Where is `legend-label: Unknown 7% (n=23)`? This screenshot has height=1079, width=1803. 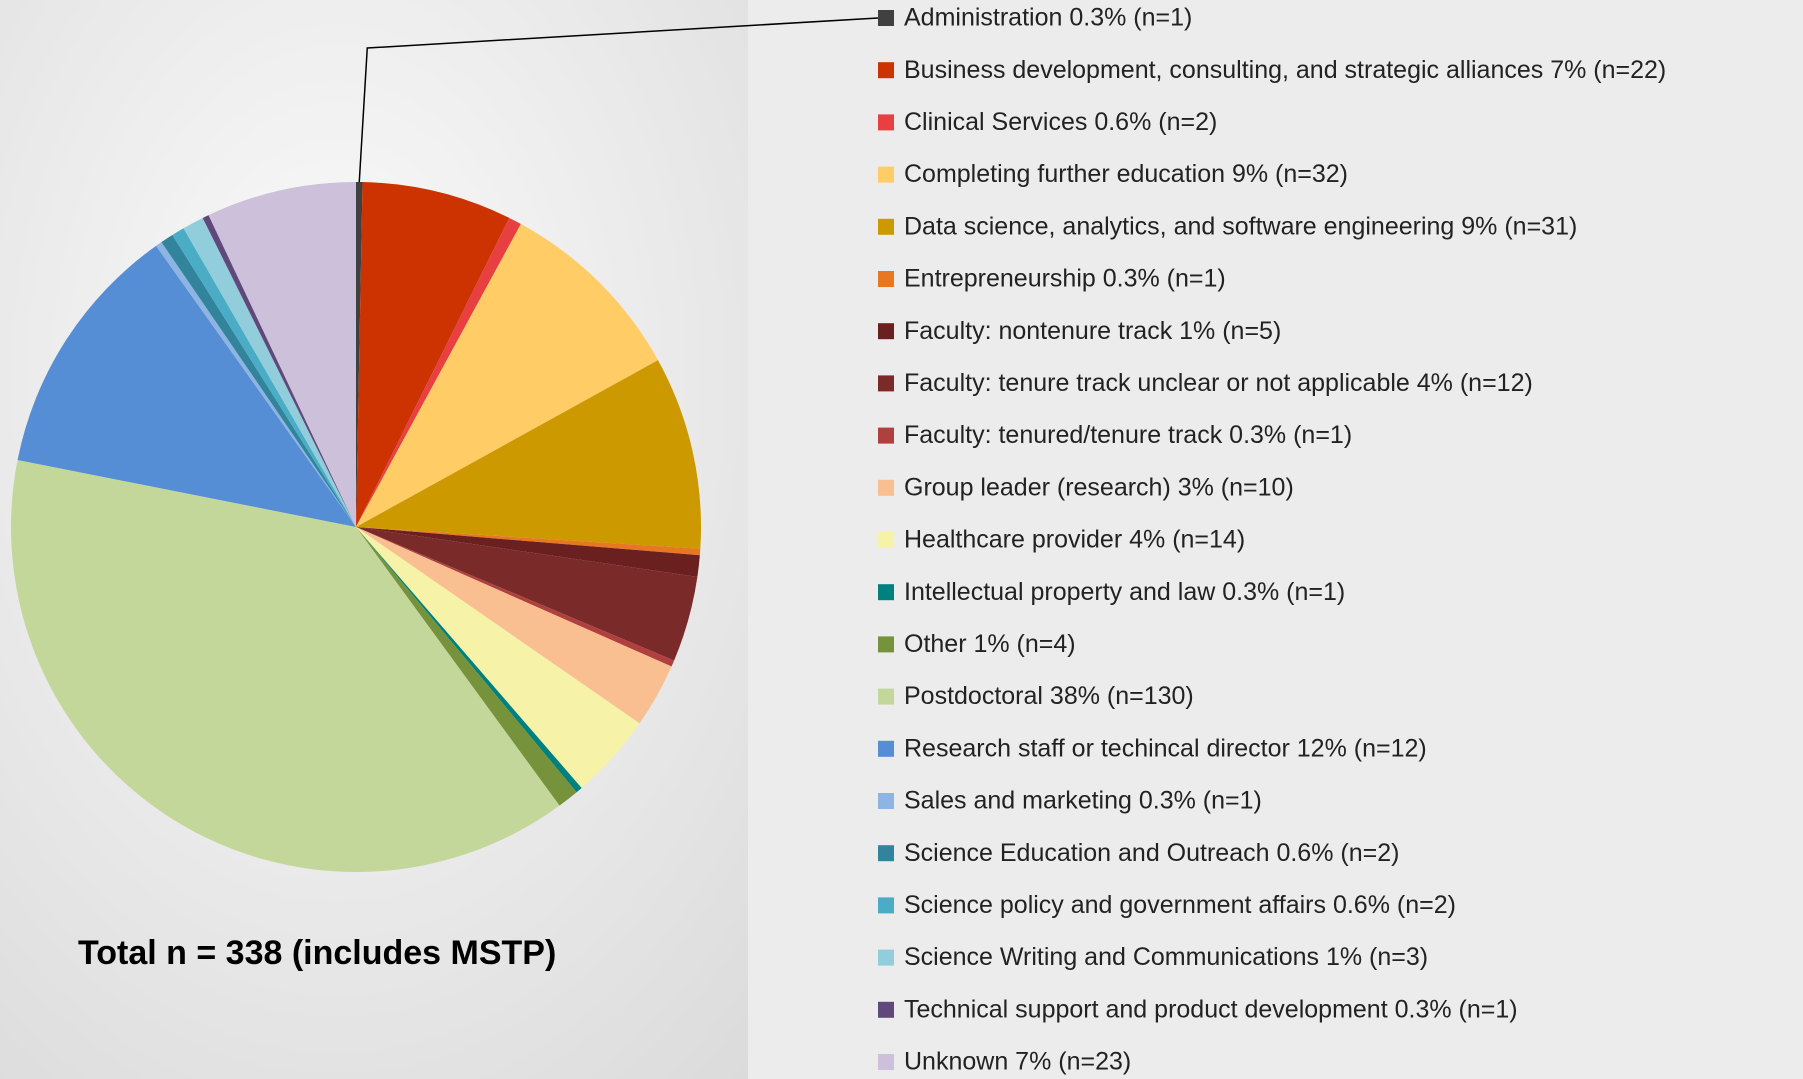
legend-label: Unknown 7% (n=23) is located at coordinates (1017, 1062).